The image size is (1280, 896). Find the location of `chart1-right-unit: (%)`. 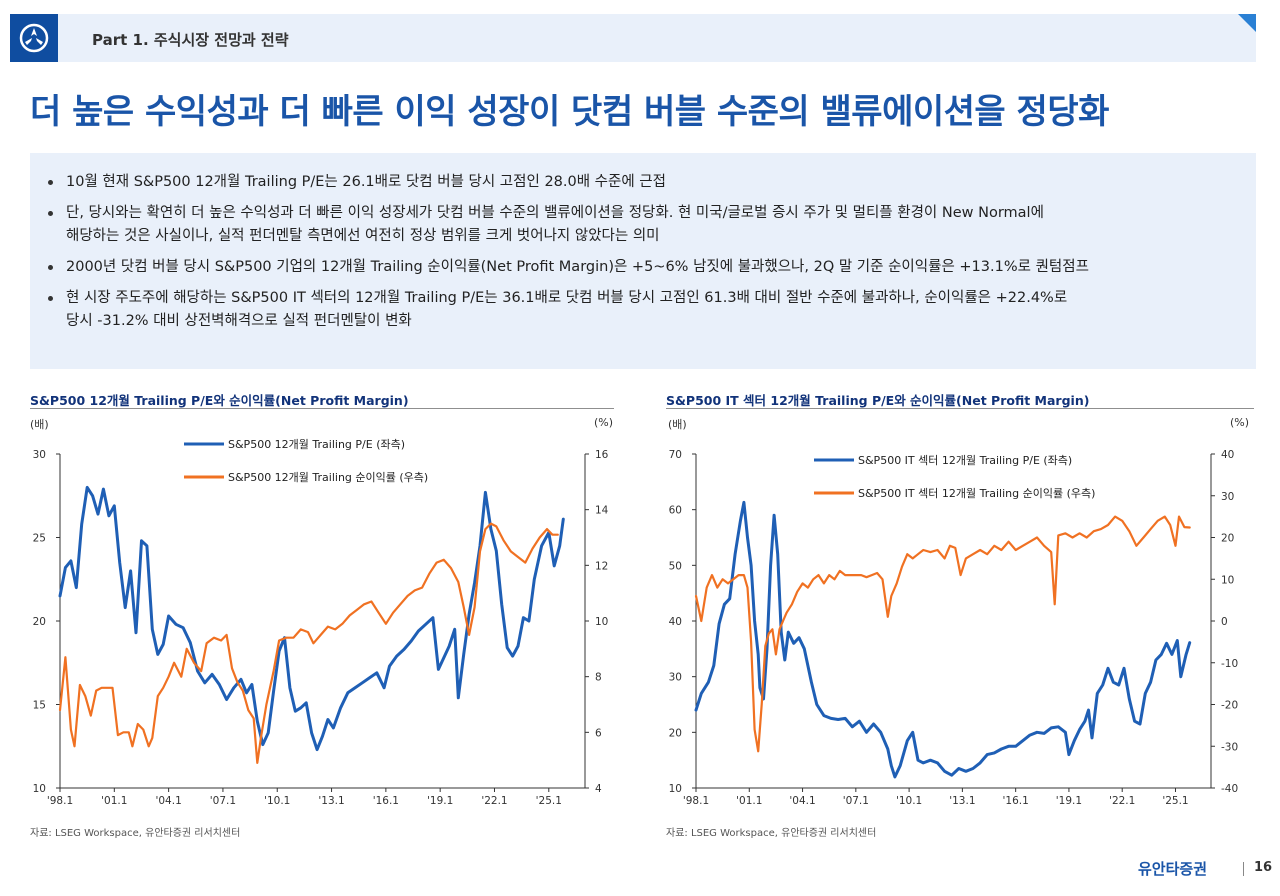

chart1-right-unit: (%) is located at coordinates (604, 422).